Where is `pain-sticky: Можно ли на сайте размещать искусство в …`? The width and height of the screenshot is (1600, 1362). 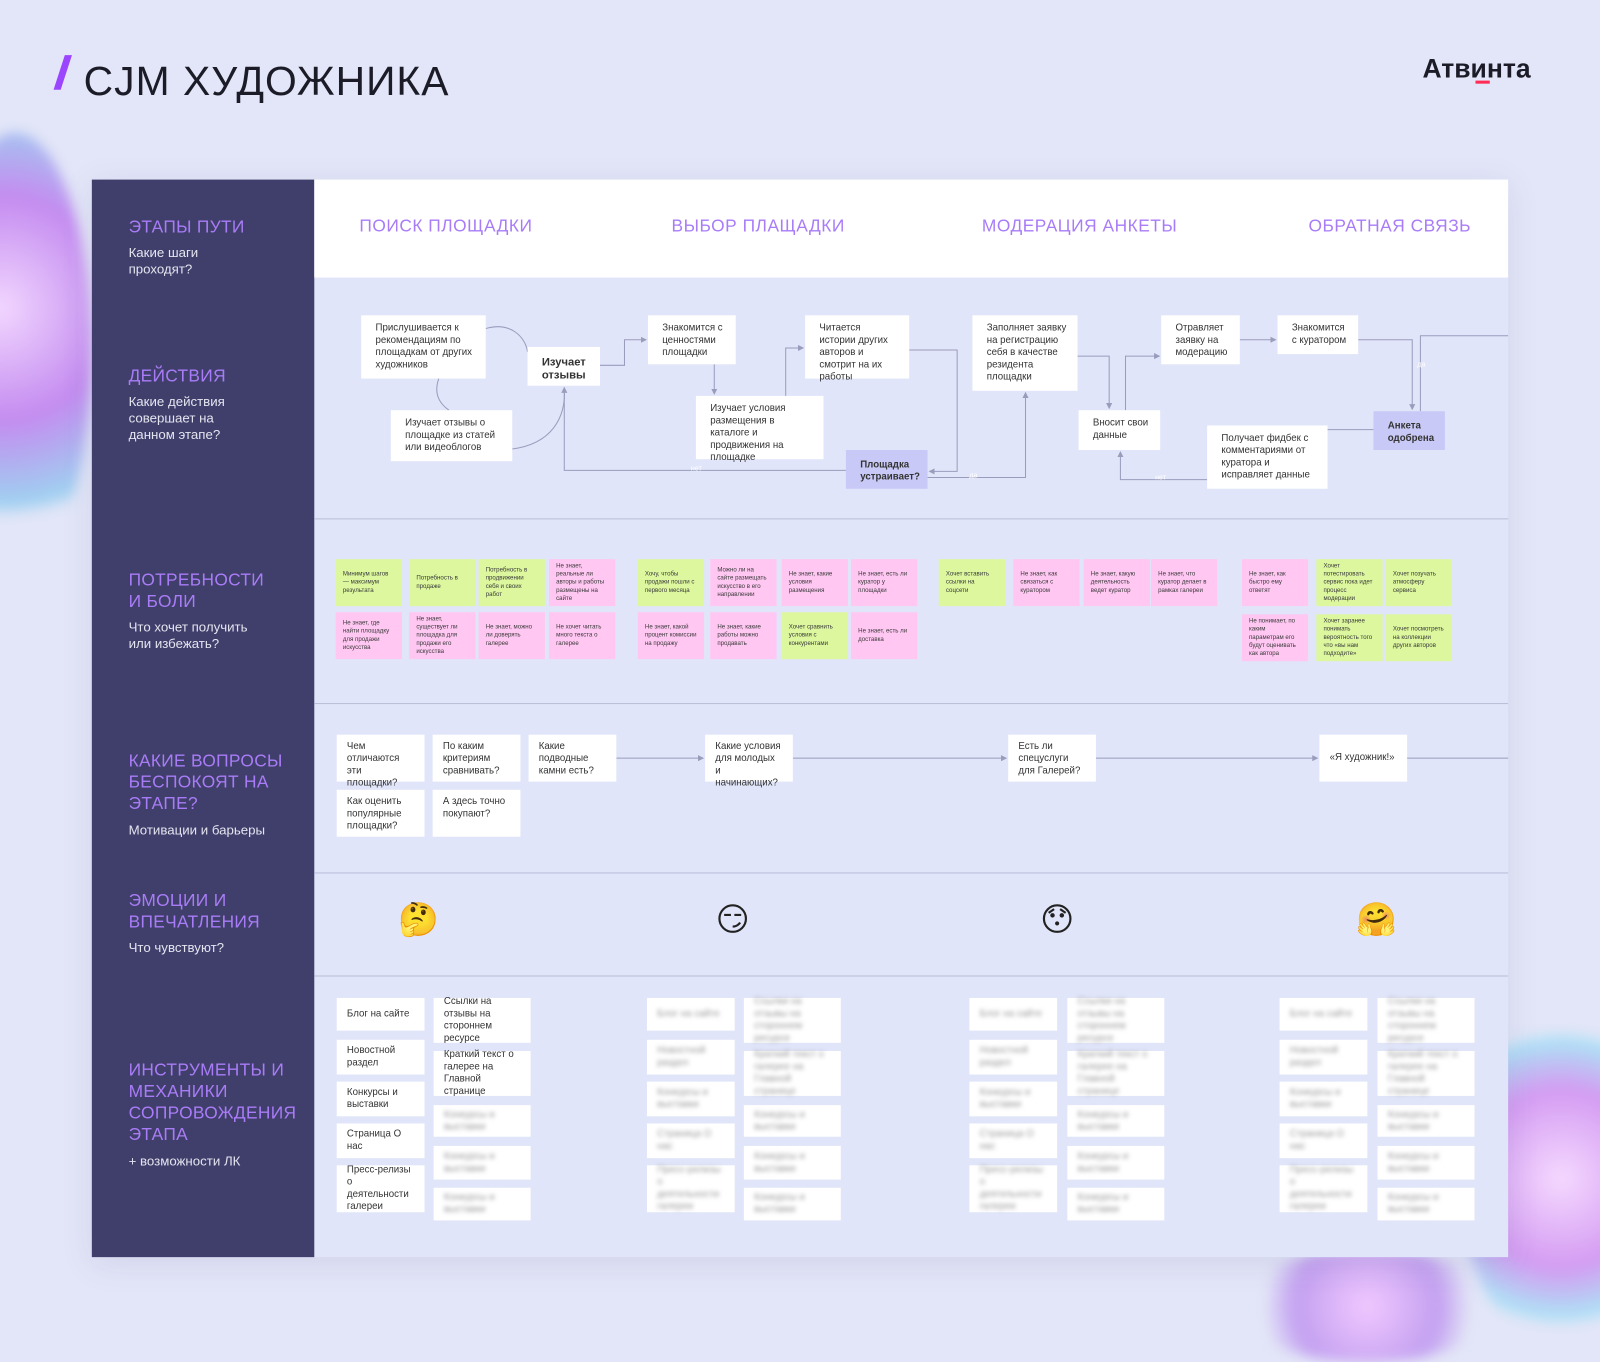
pain-sticky: Можно ли на сайте размещать искусство в … is located at coordinates (743, 583).